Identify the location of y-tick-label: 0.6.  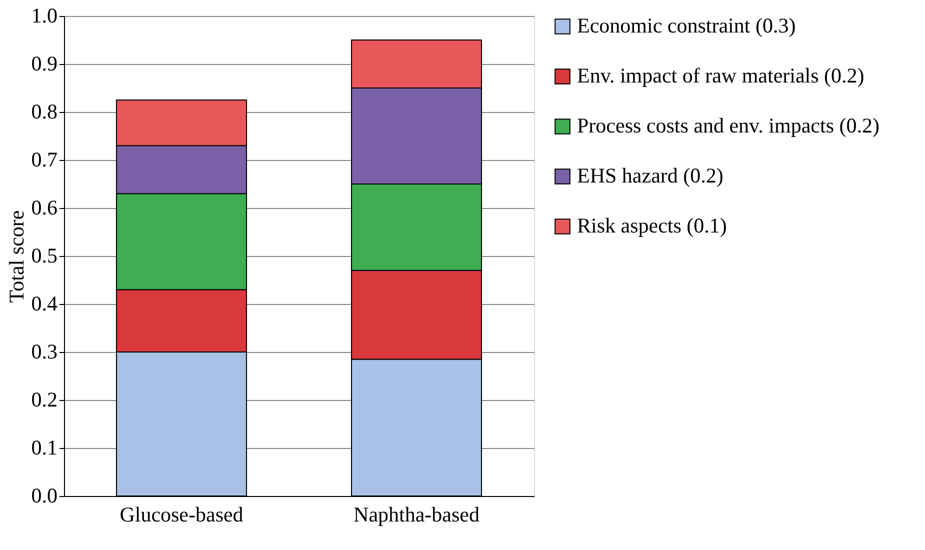
(44, 208).